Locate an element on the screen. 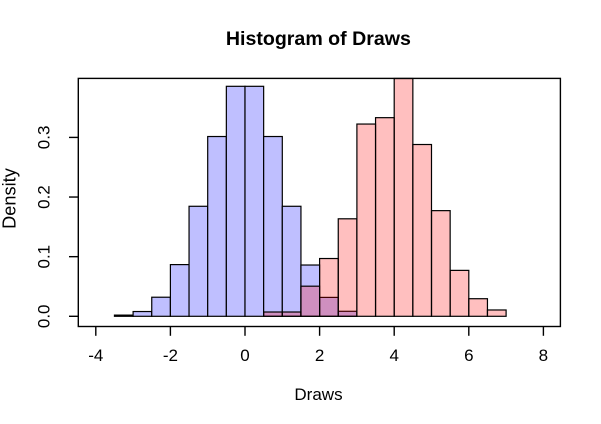 The height and width of the screenshot is (424, 601). svg-text: 8 is located at coordinates (543, 355).